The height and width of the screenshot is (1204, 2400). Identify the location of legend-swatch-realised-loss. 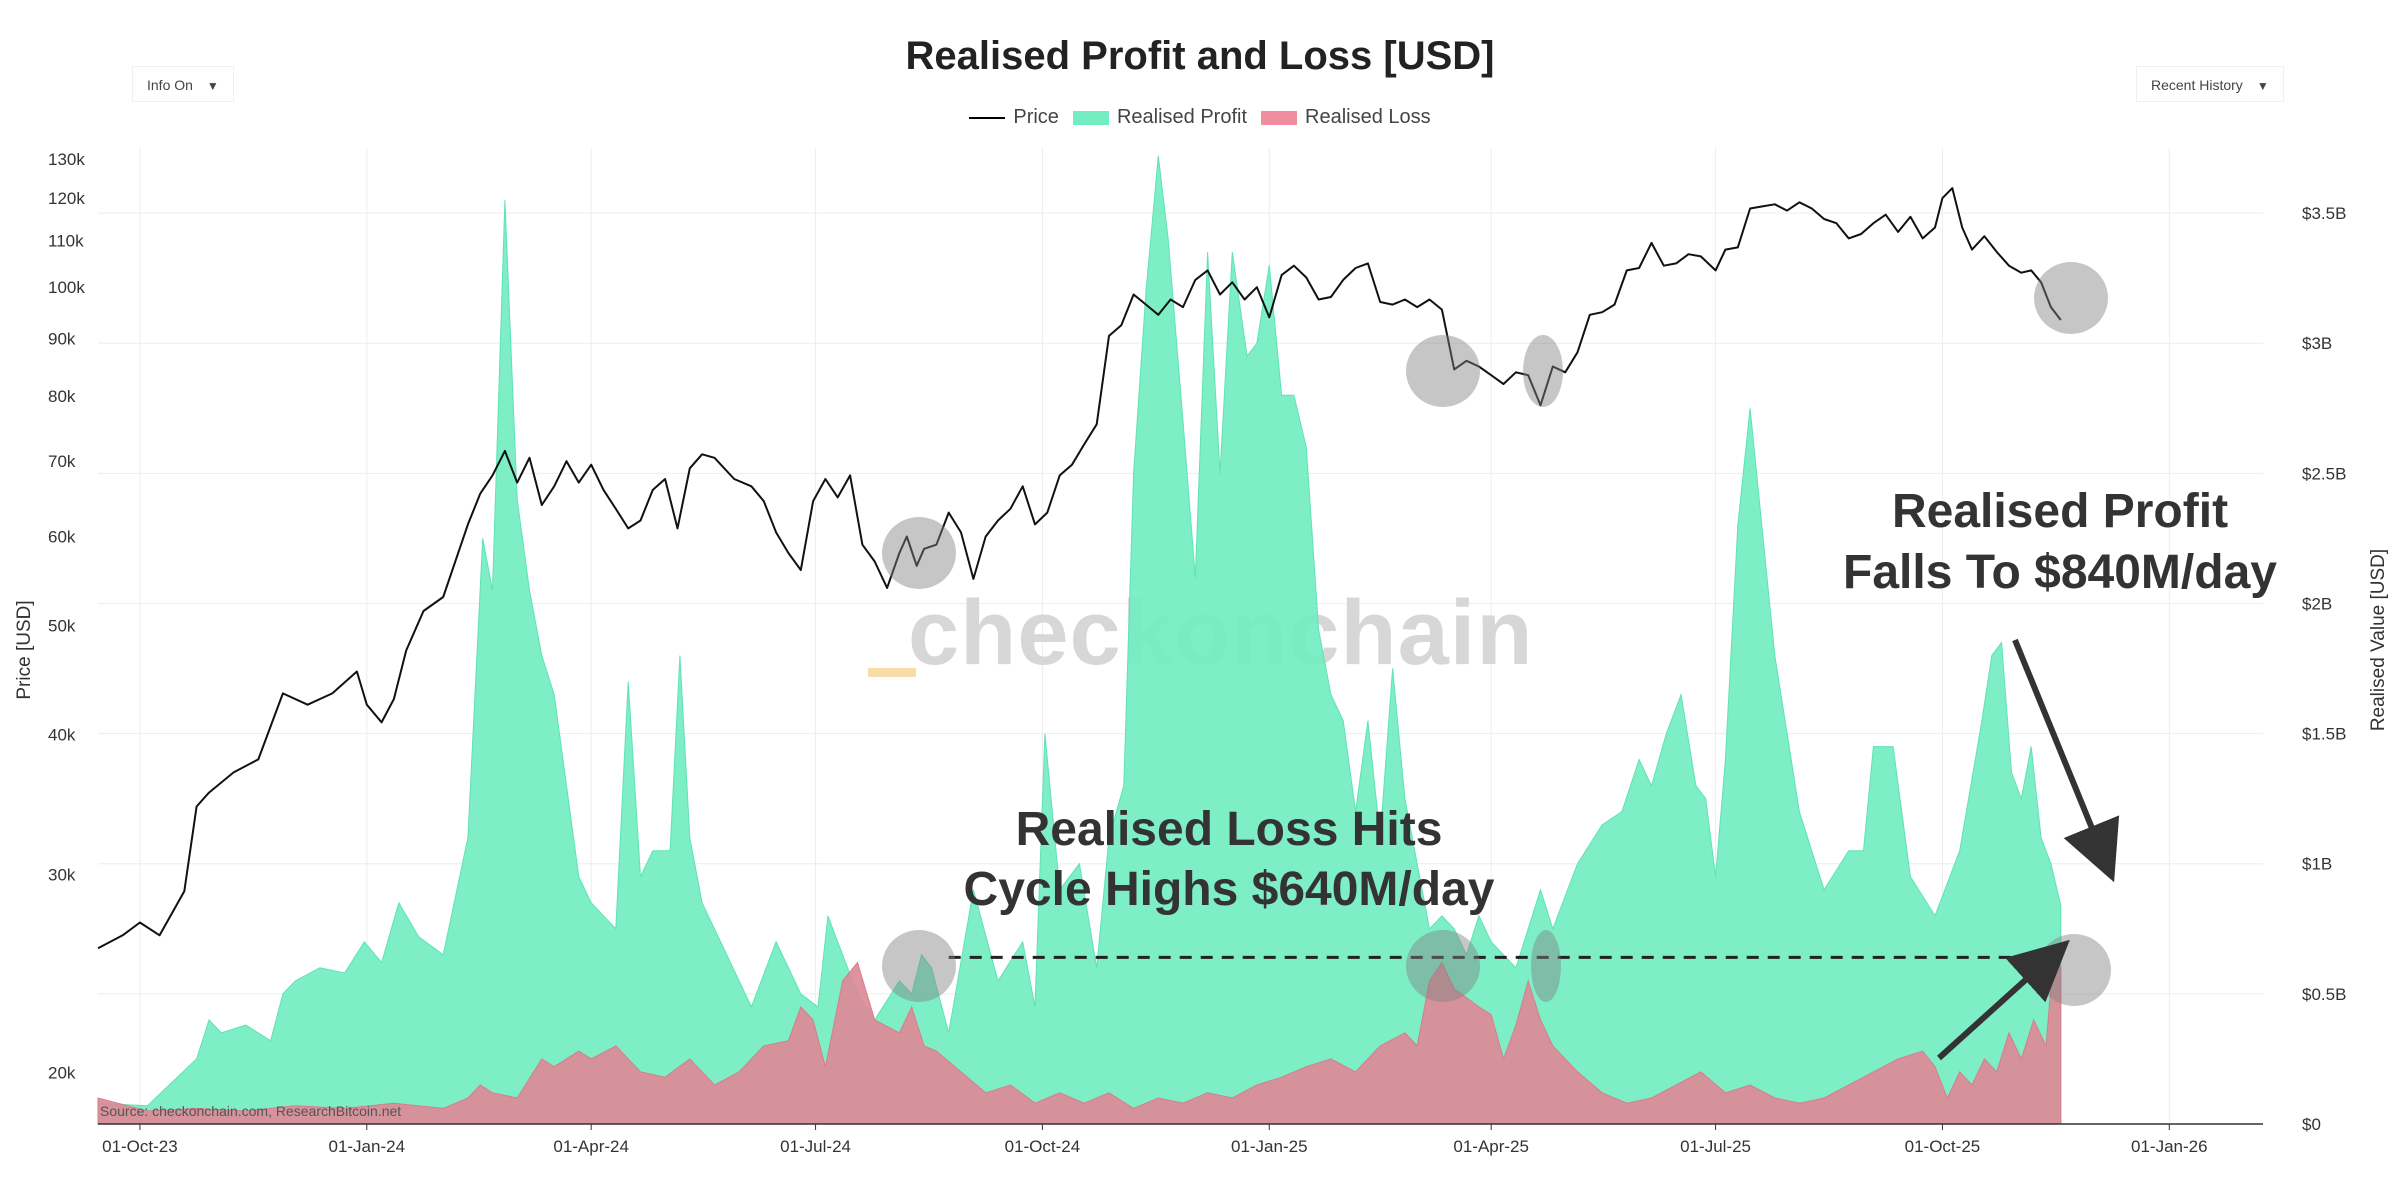
(1279, 117).